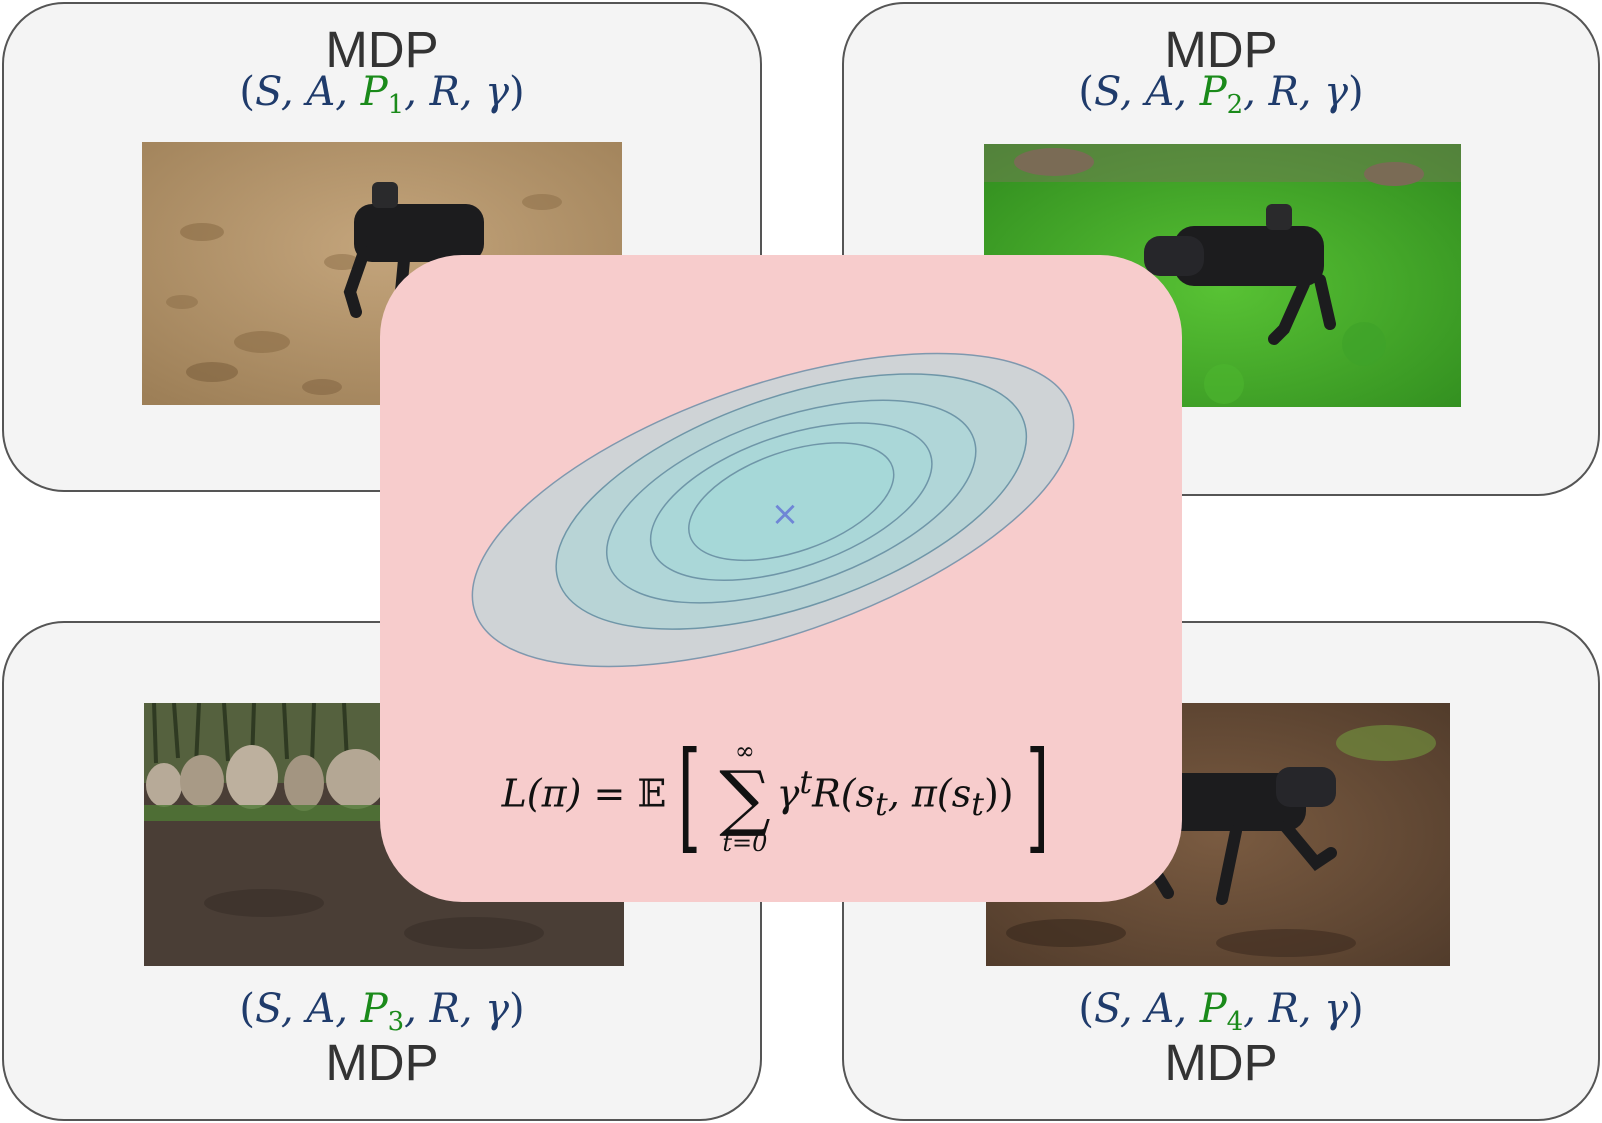 This screenshot has height=1123, width=1602. Describe the element at coordinates (1221, 94) in the screenshot. I see `mdp-tuple: (S, A, P2, R, γ)` at that location.